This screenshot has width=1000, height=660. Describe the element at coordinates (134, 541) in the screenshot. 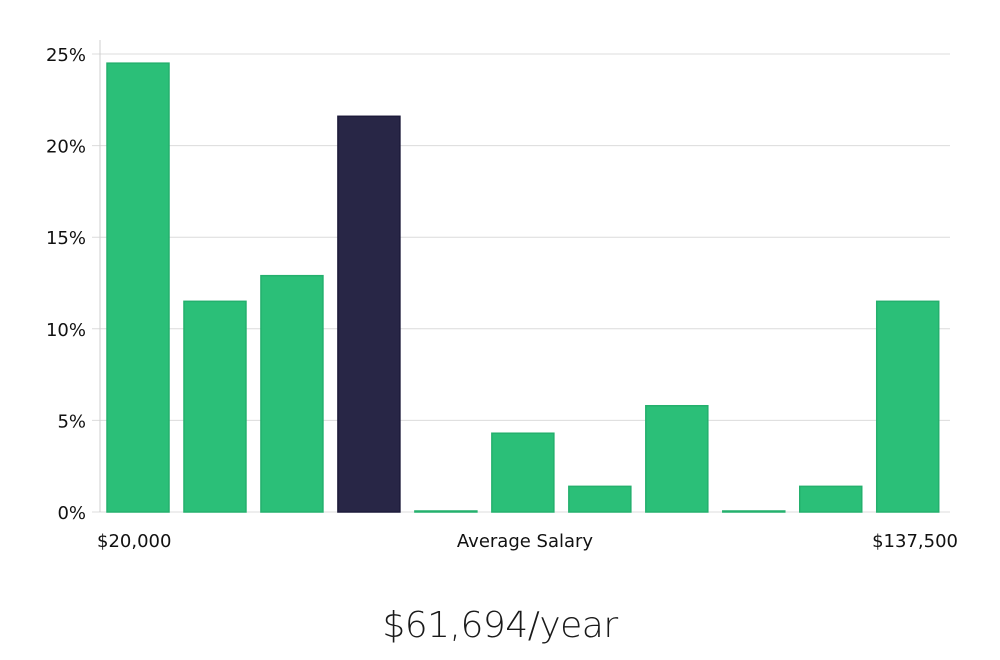

I see `x-axis-min-label: $20,000` at that location.